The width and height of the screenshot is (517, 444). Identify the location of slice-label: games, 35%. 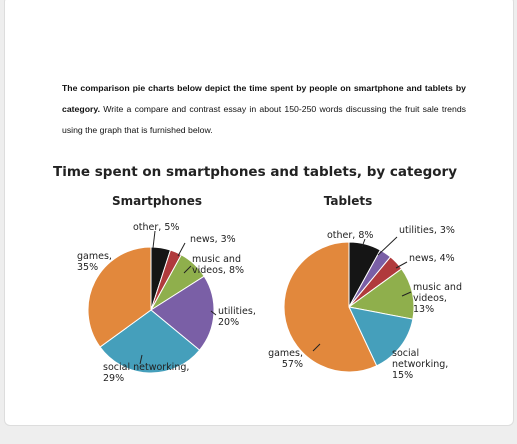
(94, 262).